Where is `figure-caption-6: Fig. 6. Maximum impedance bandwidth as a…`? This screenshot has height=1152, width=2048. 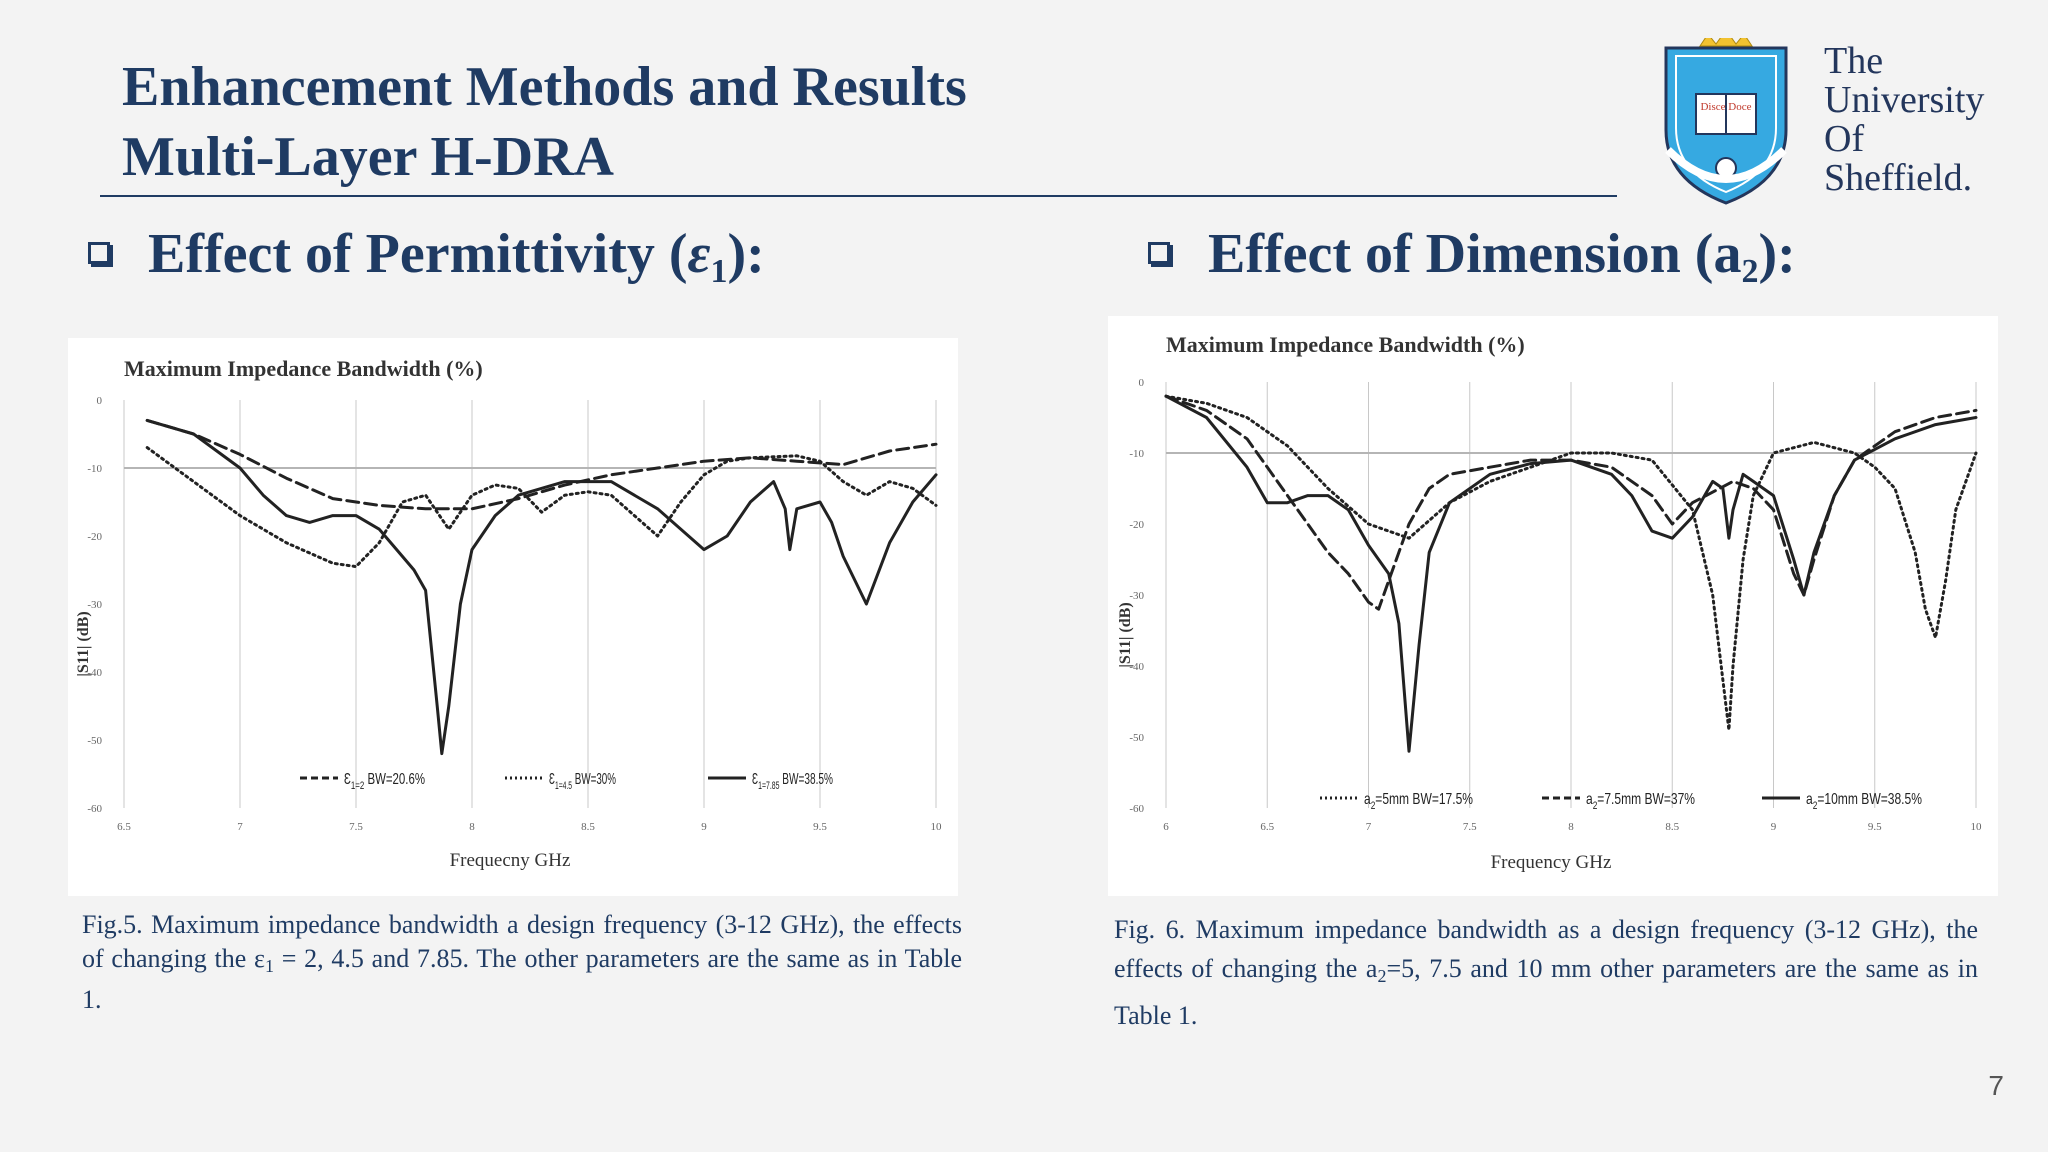
figure-caption-6: Fig. 6. Maximum impedance bandwidth as a… is located at coordinates (1546, 972).